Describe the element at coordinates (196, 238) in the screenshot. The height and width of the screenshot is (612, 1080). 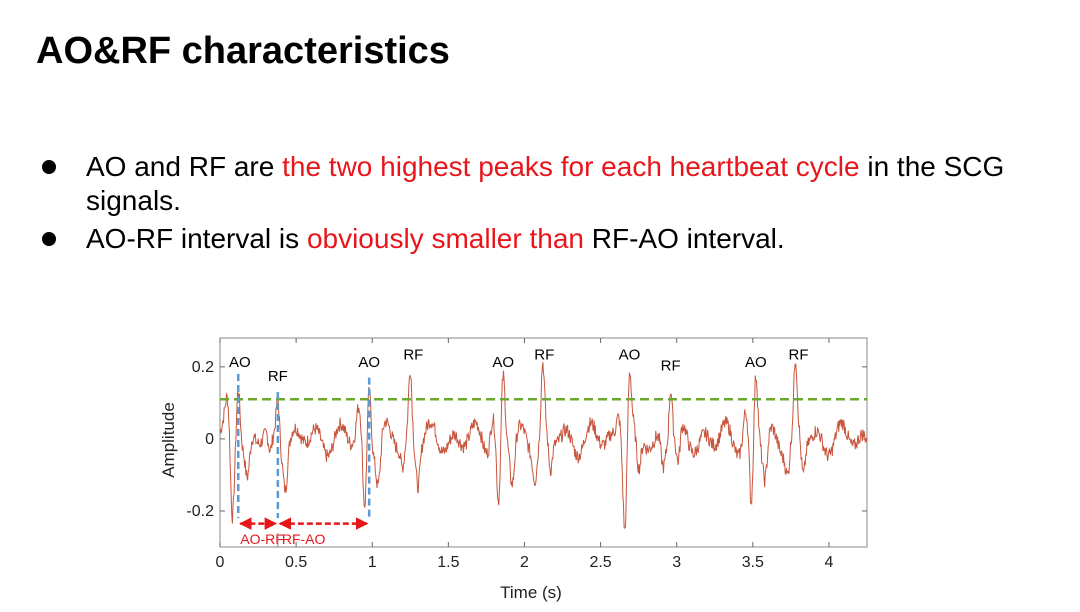
I see `bullet-text-plain: AO-RF interval is` at that location.